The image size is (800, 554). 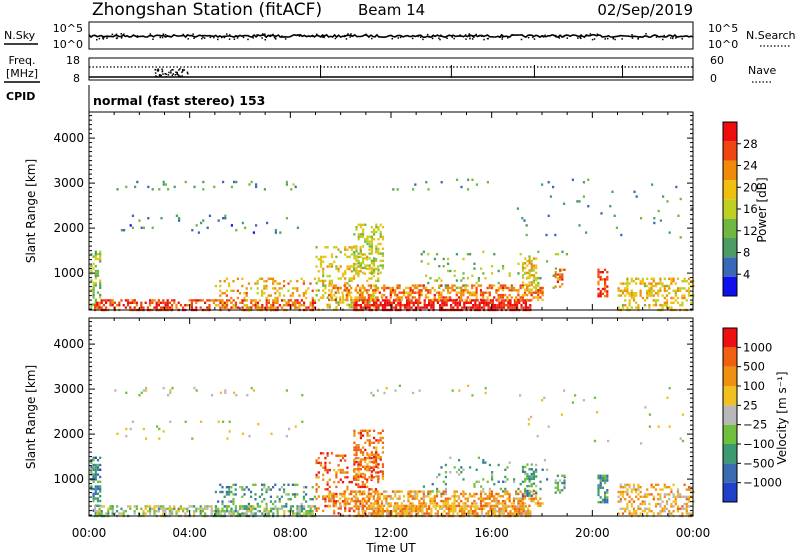 What do you see at coordinates (182, 71) in the screenshot?
I see `nave-dip-dot` at bounding box center [182, 71].